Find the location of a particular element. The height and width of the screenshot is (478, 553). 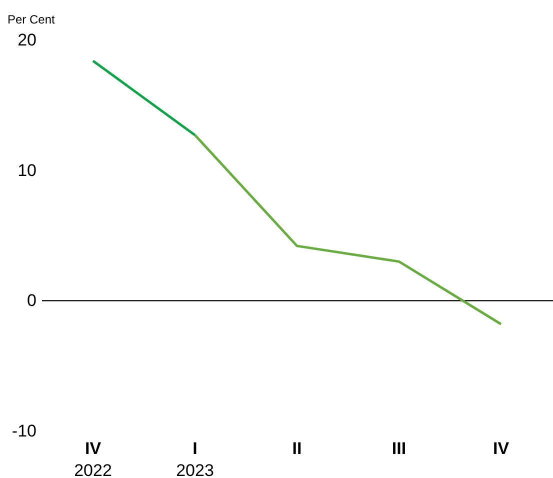

category-label: IV 2022 is located at coordinates (93, 458).